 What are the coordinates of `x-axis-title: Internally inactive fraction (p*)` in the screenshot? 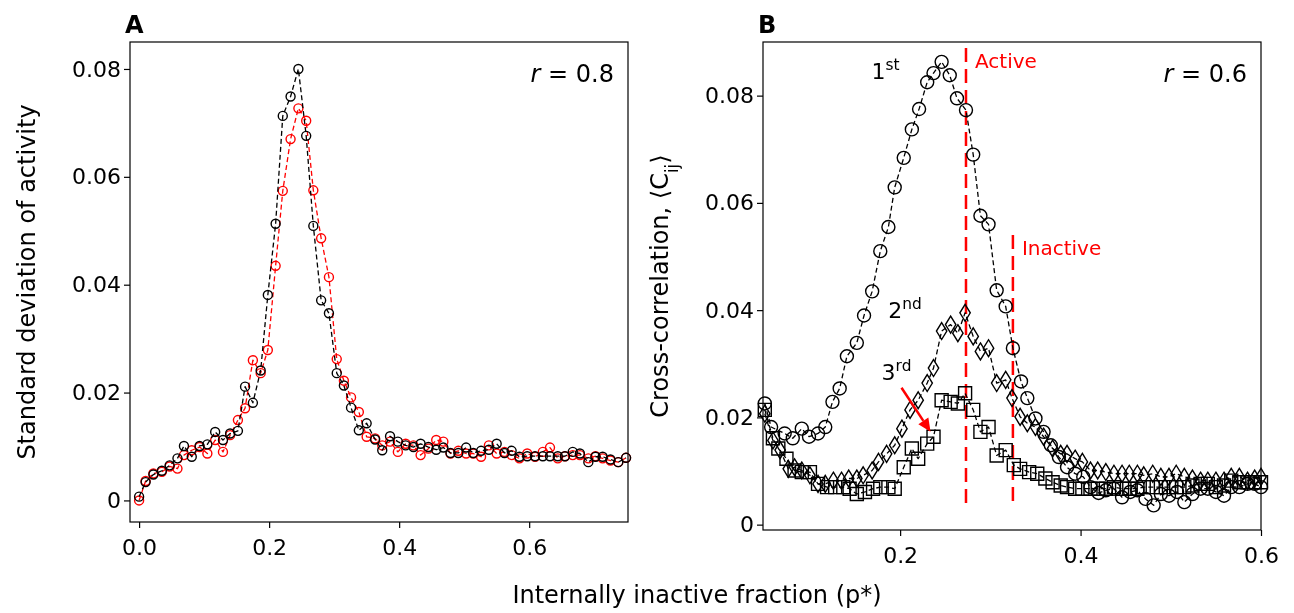 It's located at (697, 595).